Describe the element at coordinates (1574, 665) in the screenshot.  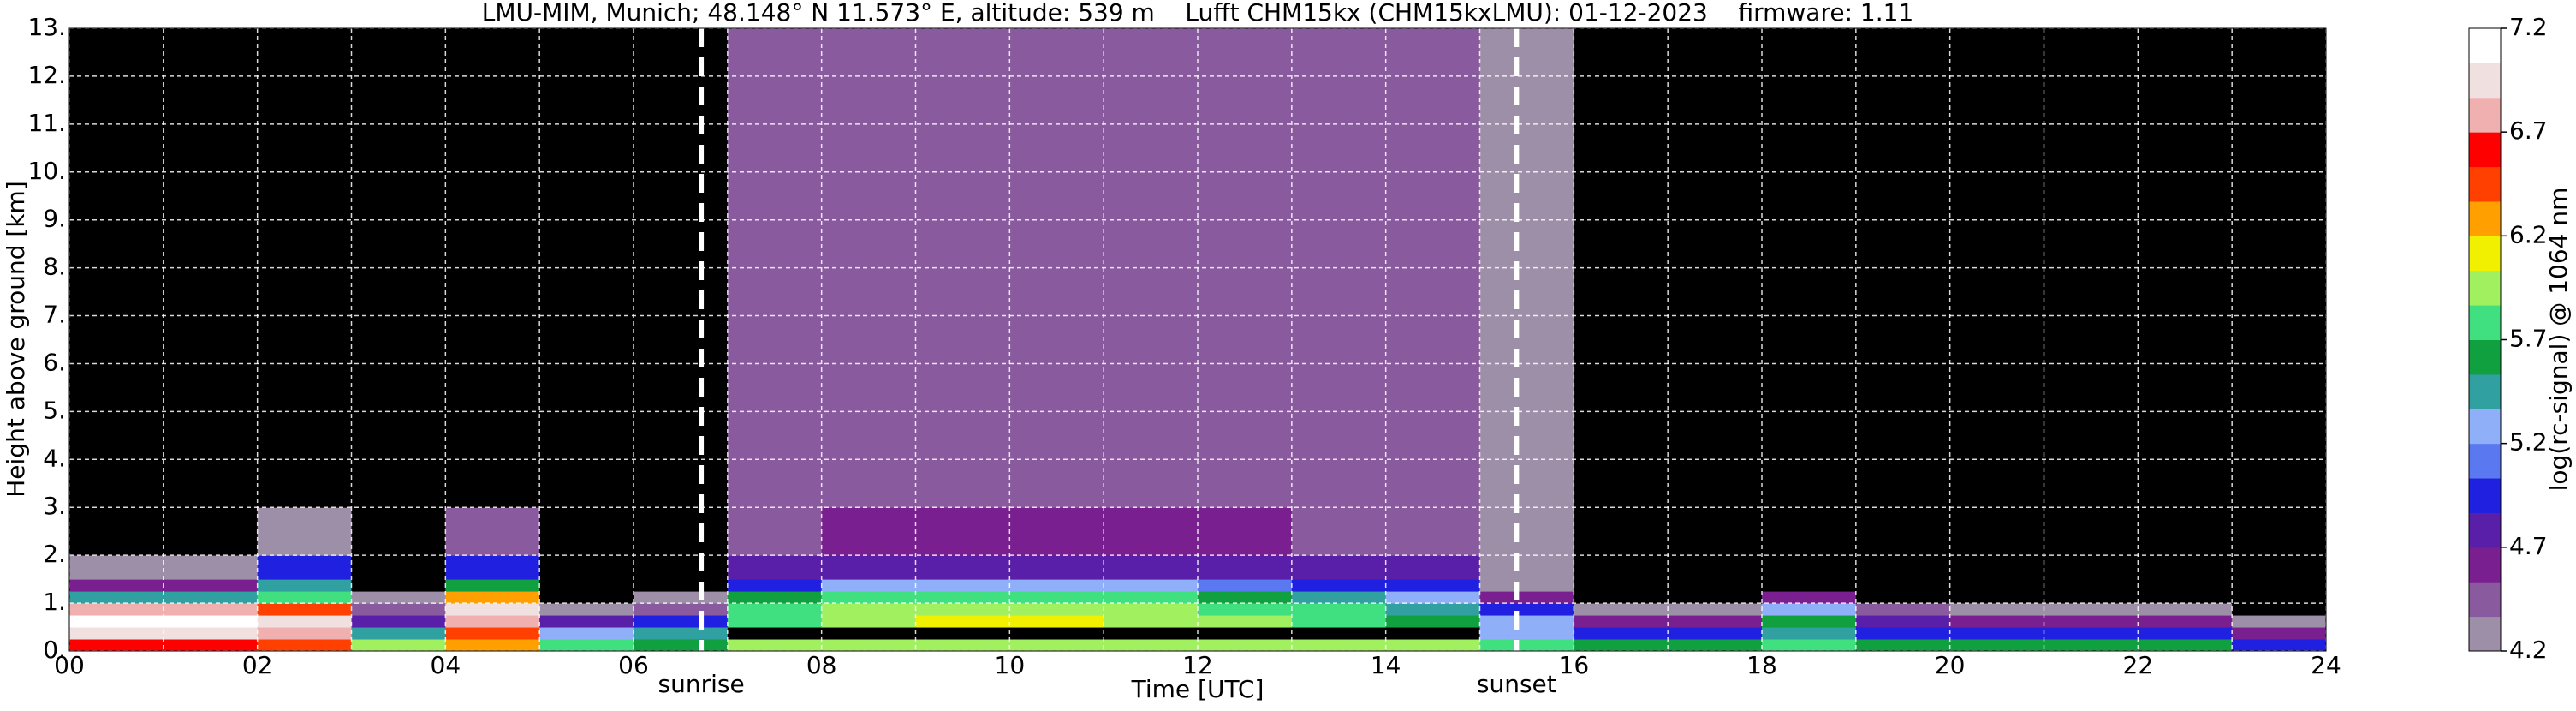
I see `x-tick-label: 16` at that location.